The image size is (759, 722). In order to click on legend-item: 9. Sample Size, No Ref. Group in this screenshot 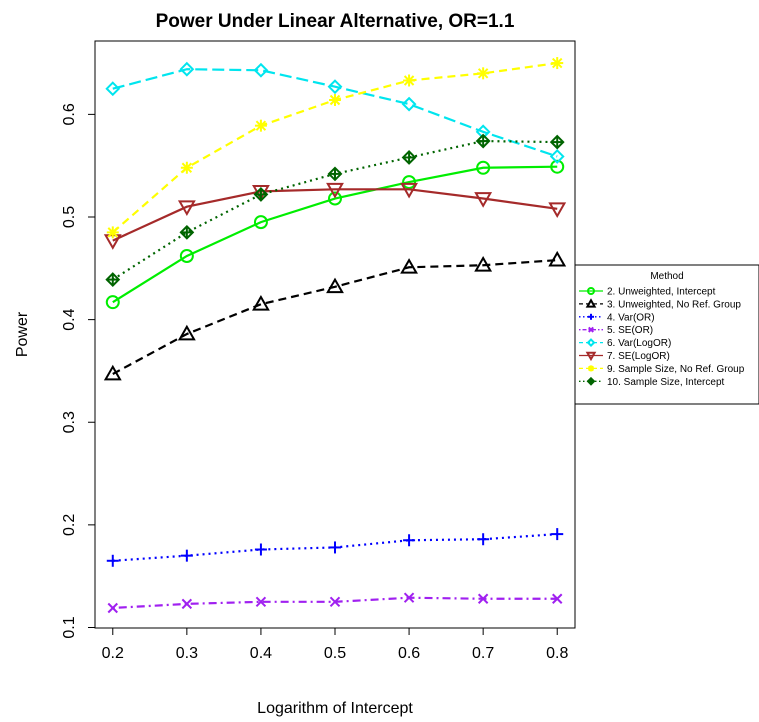, I will do `click(662, 369)`.